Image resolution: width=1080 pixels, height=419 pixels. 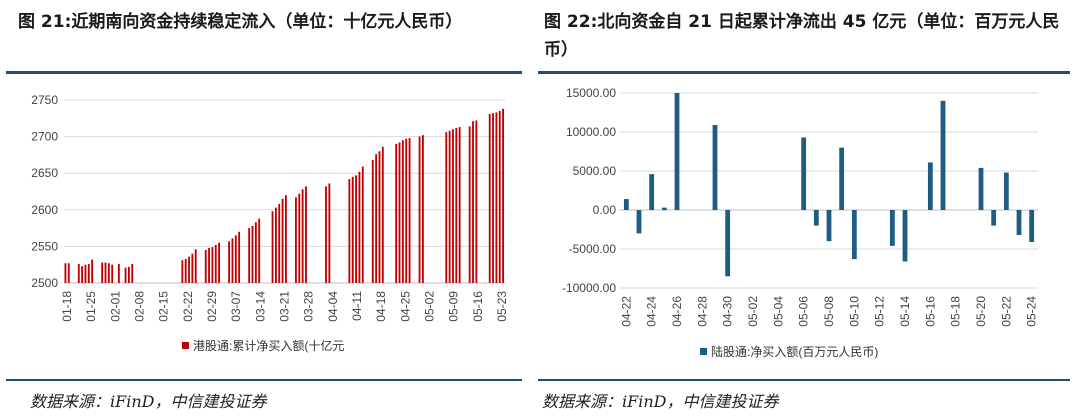 I want to click on x-tick-label: 05-10, so click(x=854, y=311).